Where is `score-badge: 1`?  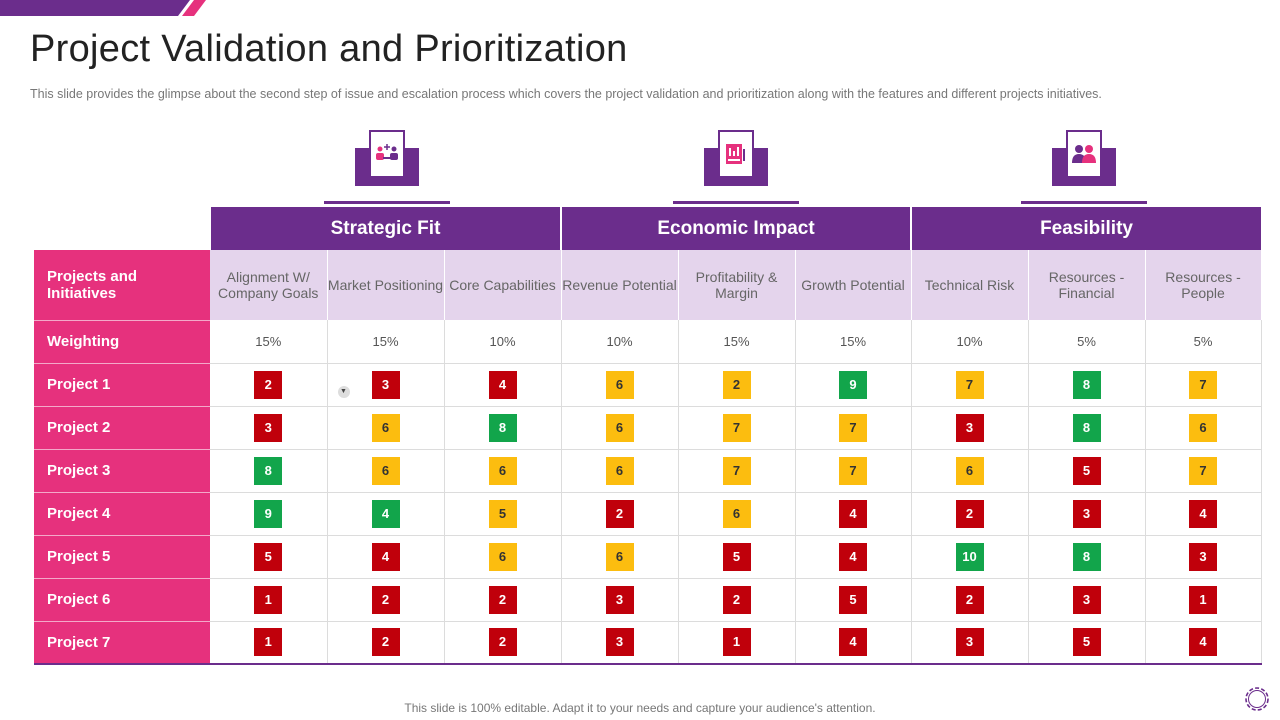 score-badge: 1 is located at coordinates (736, 642).